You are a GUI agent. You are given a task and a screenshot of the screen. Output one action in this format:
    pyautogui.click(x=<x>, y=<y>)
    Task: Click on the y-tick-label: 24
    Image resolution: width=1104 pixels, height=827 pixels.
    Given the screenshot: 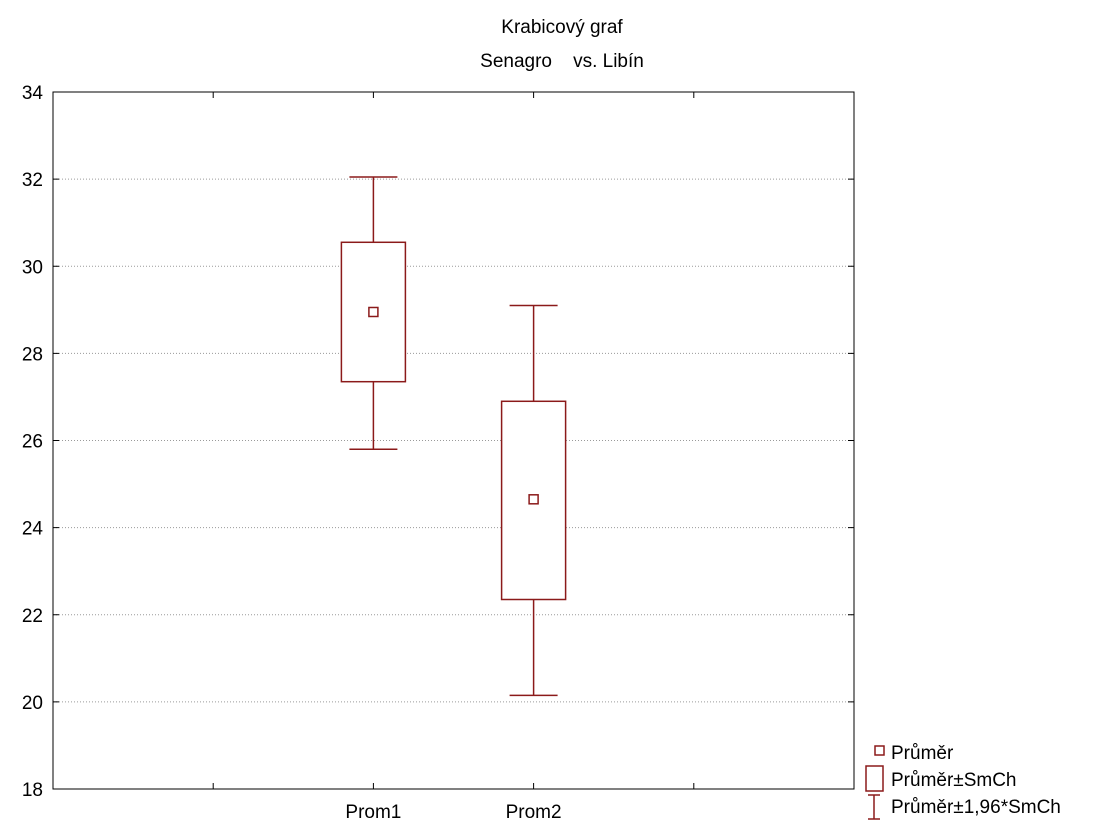 What is the action you would take?
    pyautogui.click(x=33, y=529)
    